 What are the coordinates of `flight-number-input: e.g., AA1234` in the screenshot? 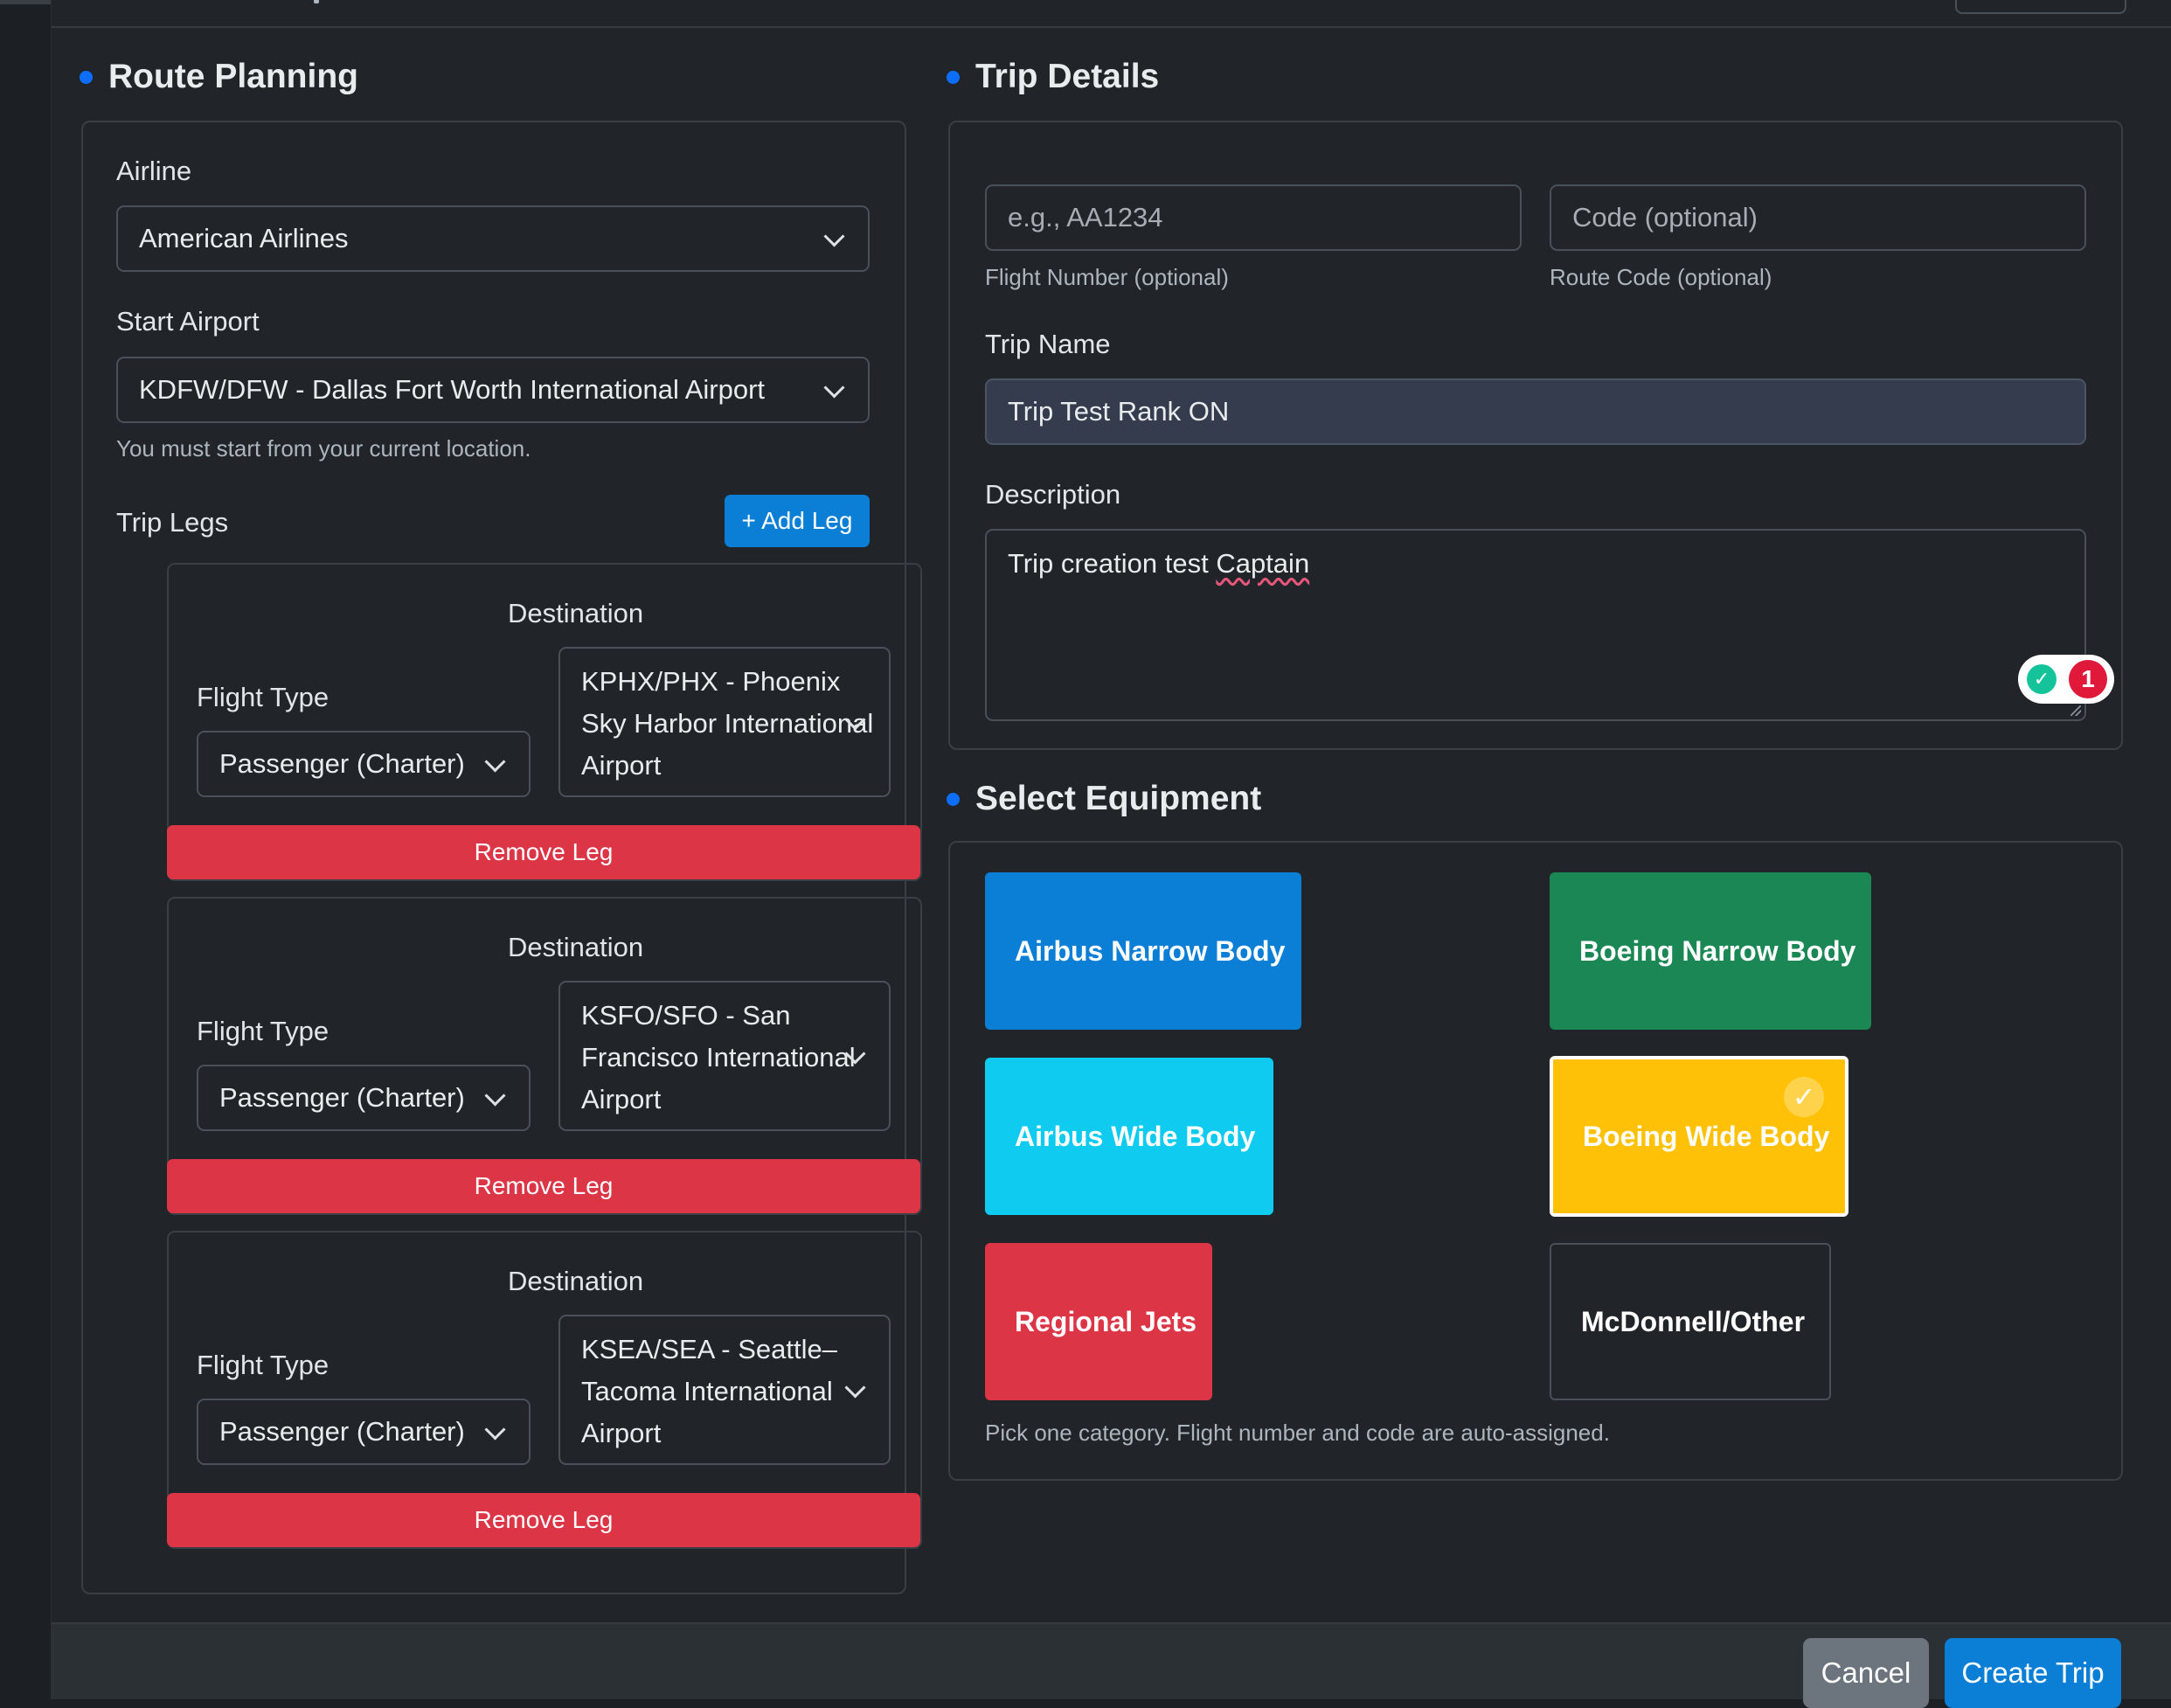 It's located at (1253, 217).